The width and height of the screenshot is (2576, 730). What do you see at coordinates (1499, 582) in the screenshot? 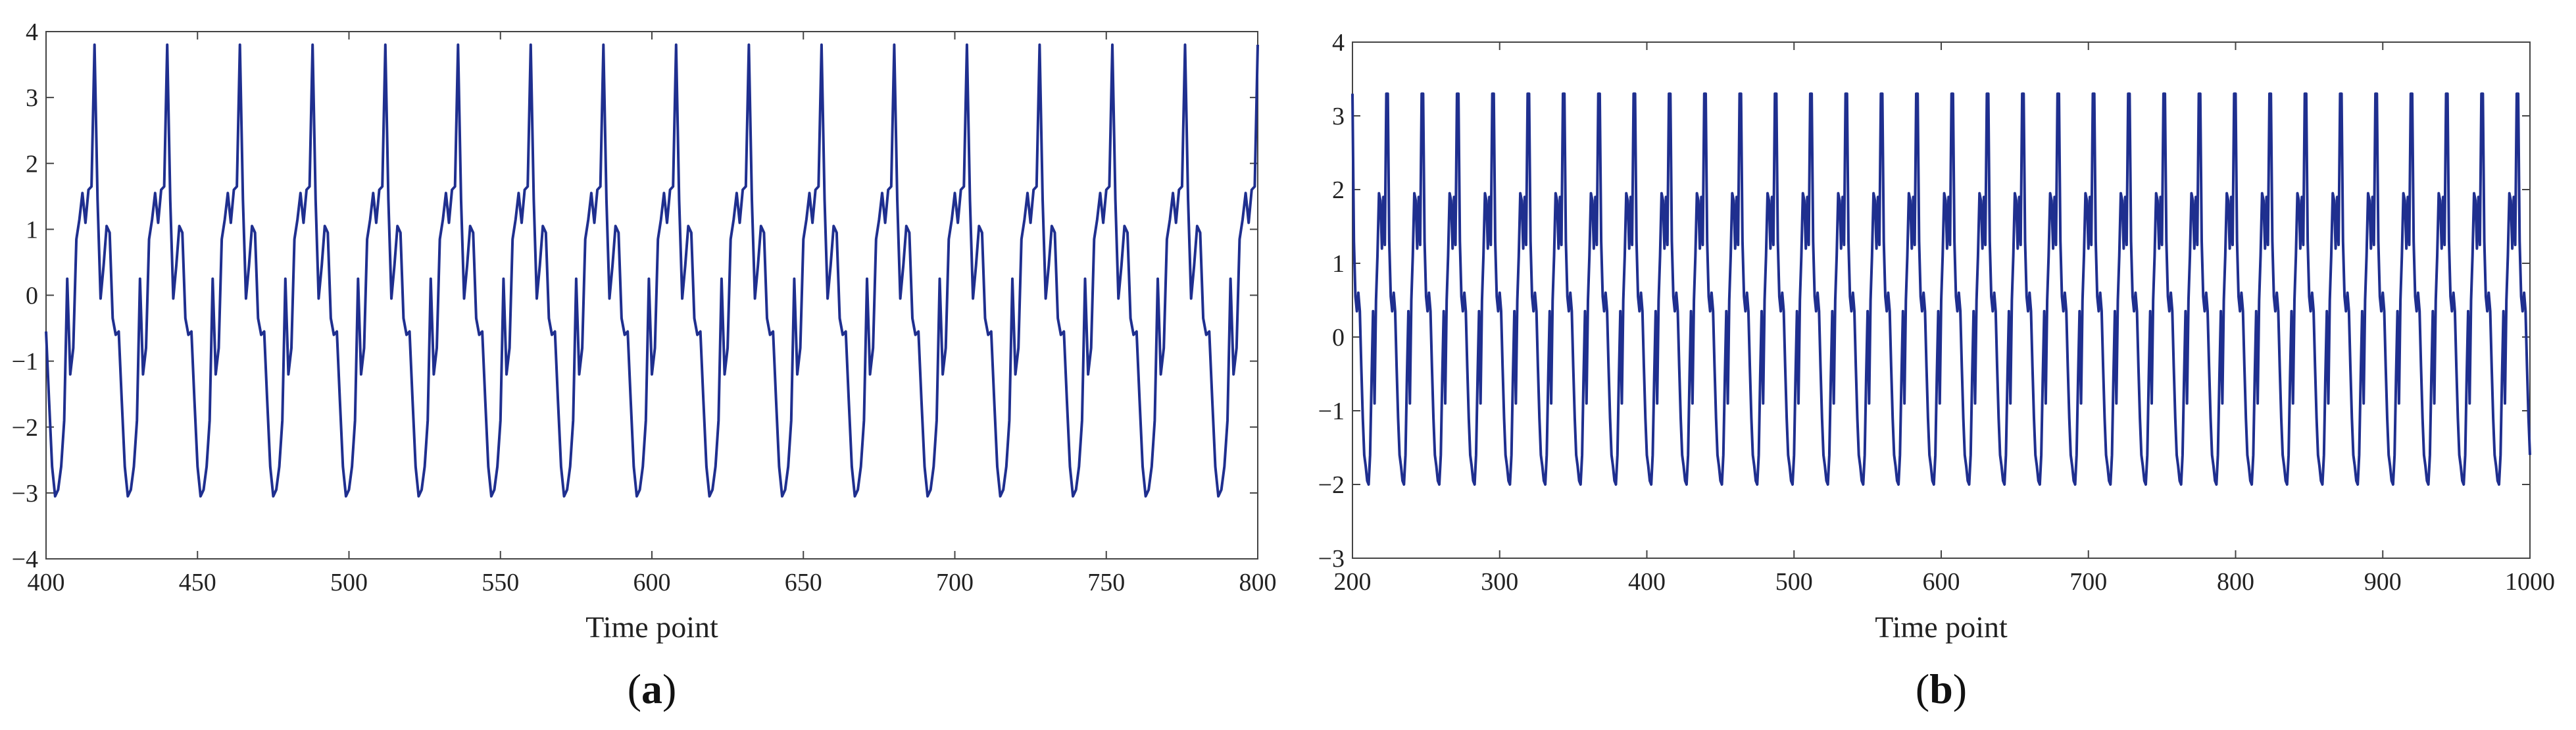
I see `x-tick-label: 300` at bounding box center [1499, 582].